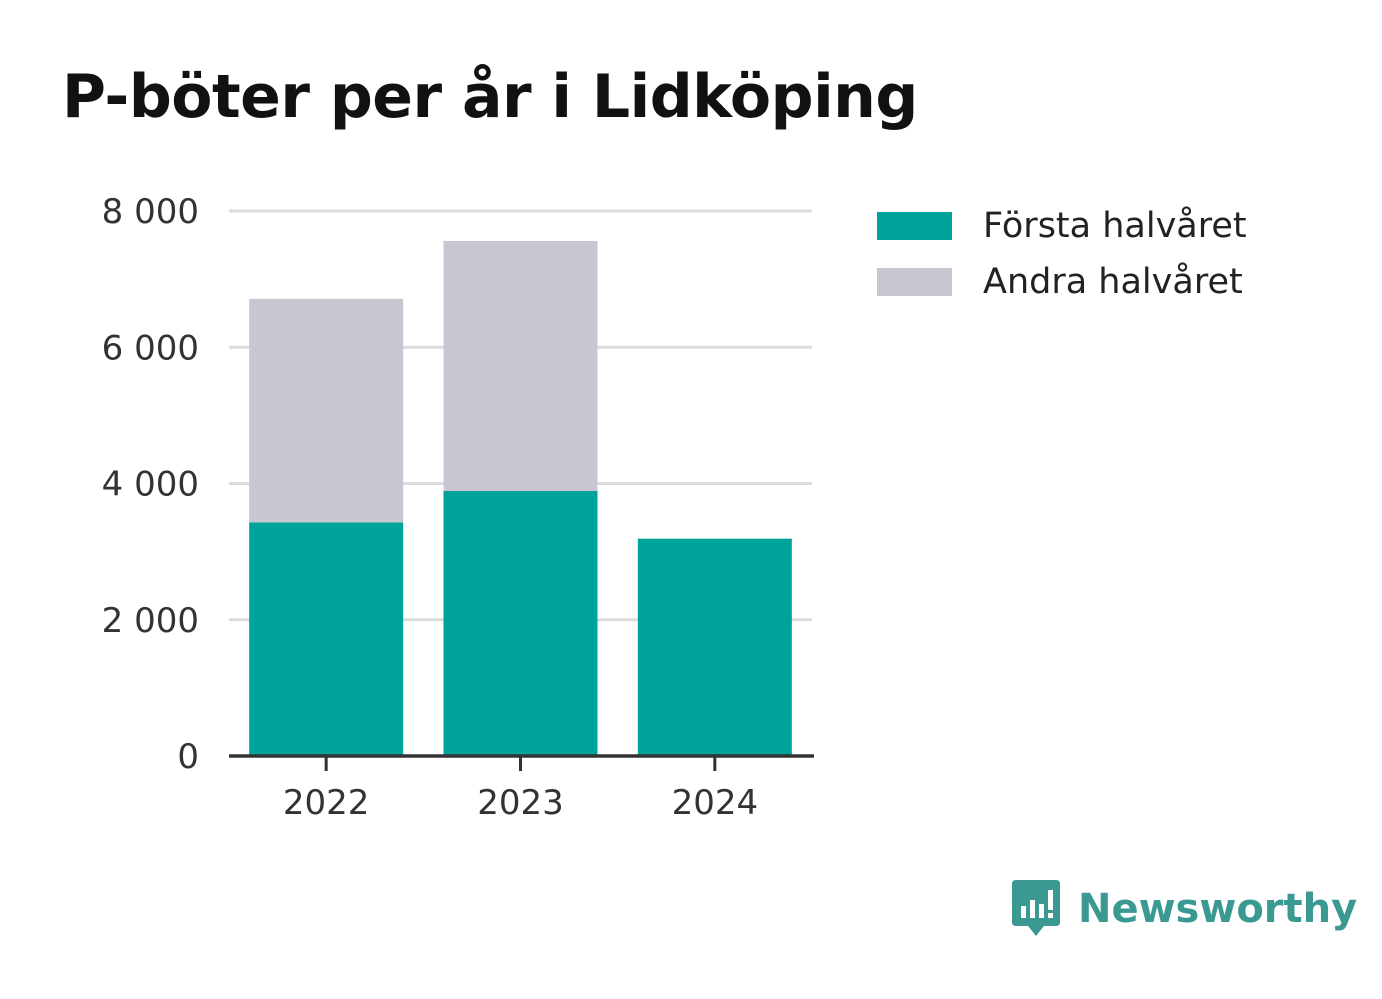 This screenshot has height=999, width=1382. I want to click on logo-text: Newsworthy, so click(1218, 909).